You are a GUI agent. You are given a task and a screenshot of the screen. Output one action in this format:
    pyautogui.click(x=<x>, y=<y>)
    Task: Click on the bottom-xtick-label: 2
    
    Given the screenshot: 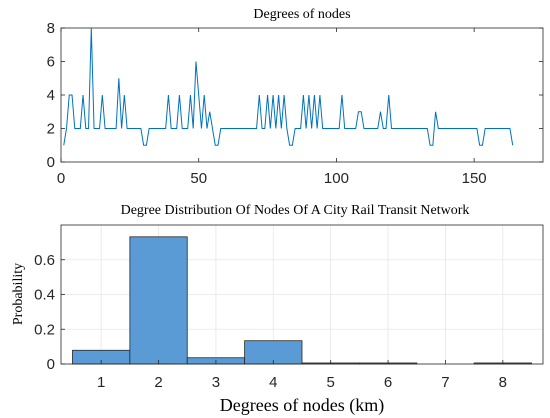 What is the action you would take?
    pyautogui.click(x=158, y=382)
    